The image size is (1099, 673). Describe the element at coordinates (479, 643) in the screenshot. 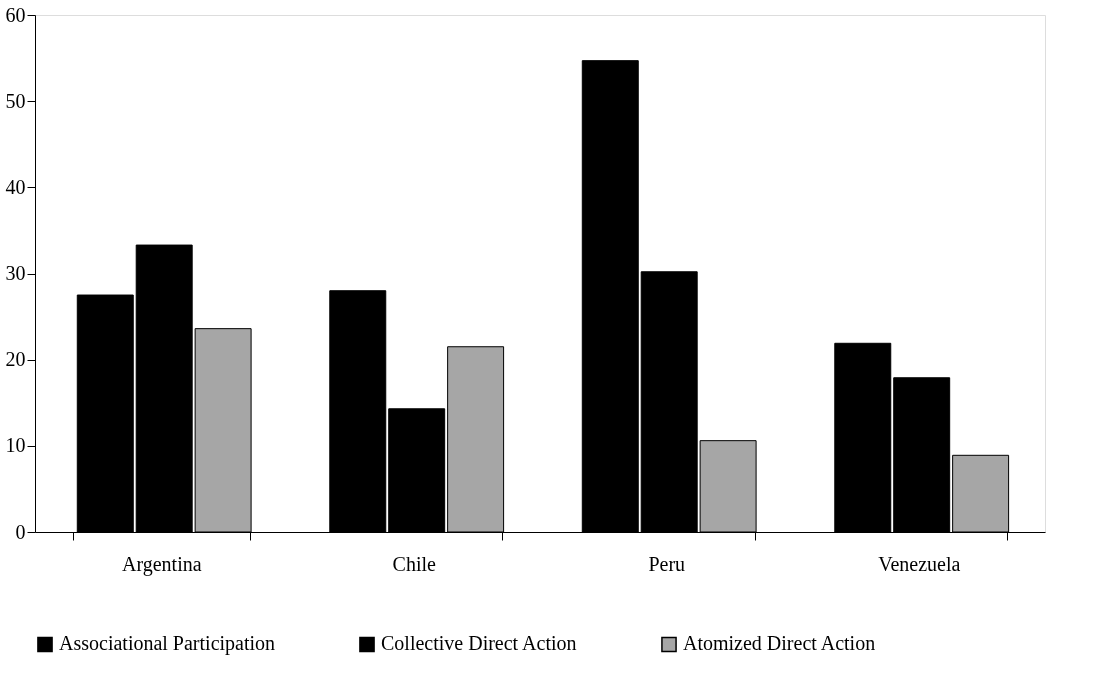

I see `legend-label: Collective Direct Action` at that location.